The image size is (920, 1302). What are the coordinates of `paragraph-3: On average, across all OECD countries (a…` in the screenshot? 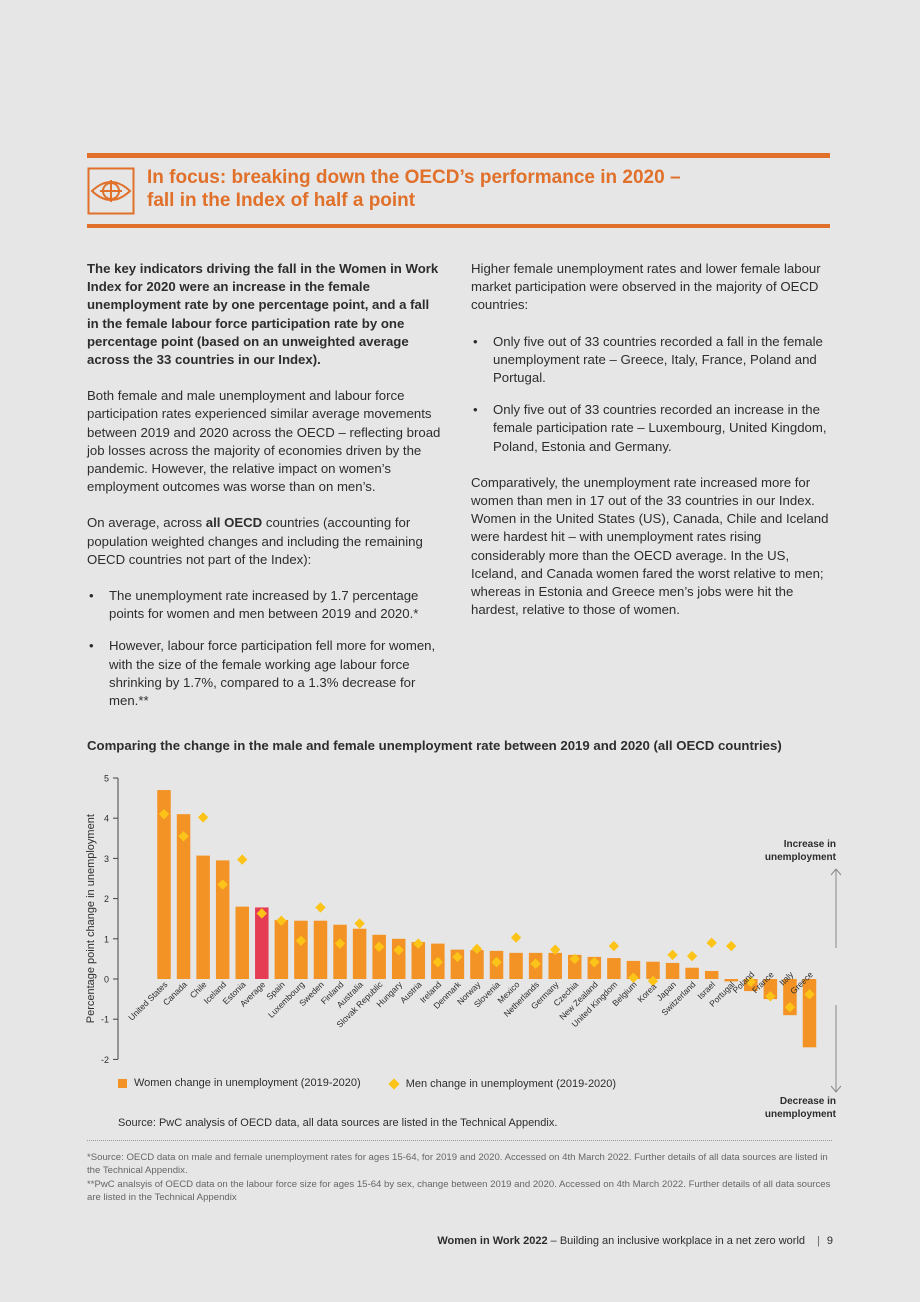 It's located at (264, 541).